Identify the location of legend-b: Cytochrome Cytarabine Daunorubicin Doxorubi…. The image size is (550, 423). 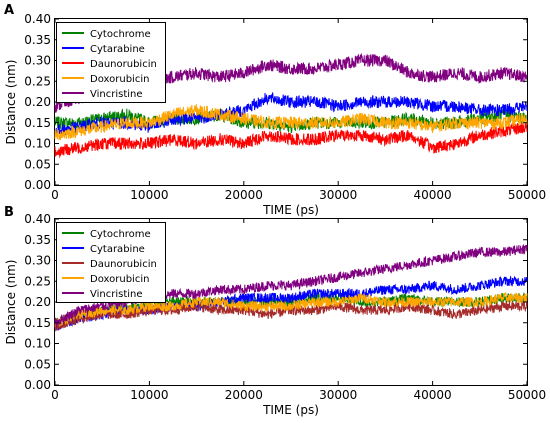
(111, 262).